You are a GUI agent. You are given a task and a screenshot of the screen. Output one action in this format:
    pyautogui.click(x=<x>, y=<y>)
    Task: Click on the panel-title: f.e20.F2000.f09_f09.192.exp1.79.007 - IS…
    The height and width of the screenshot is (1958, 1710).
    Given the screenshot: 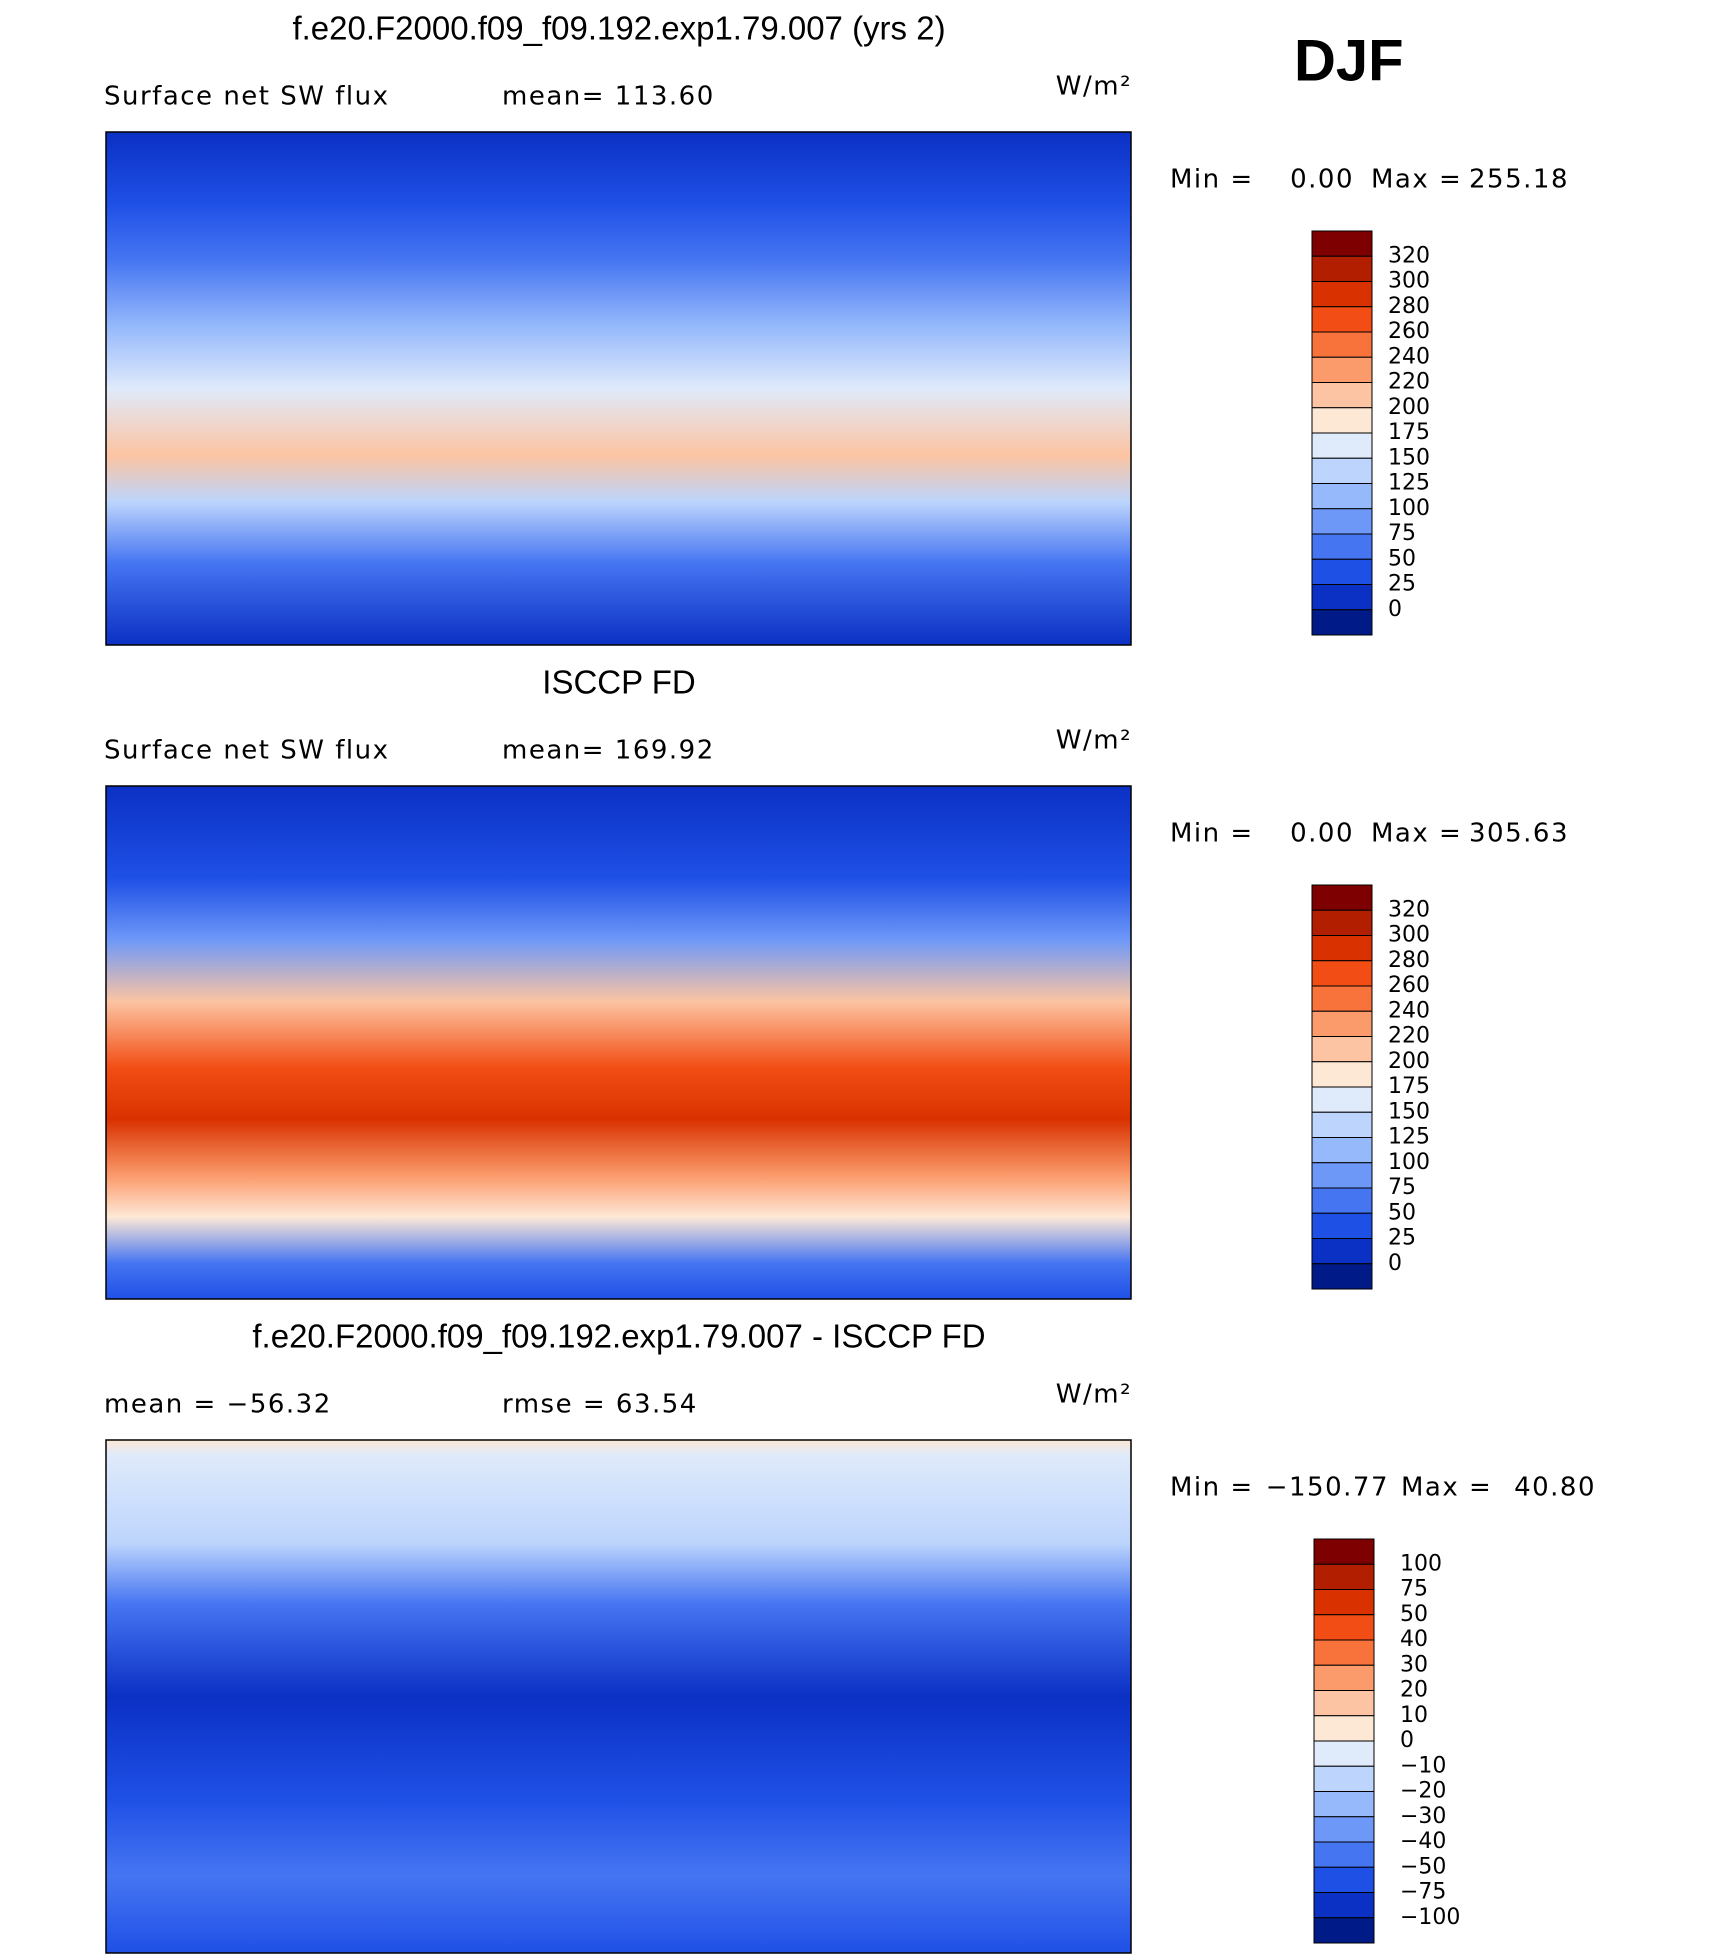 What is the action you would take?
    pyautogui.click(x=618, y=1336)
    